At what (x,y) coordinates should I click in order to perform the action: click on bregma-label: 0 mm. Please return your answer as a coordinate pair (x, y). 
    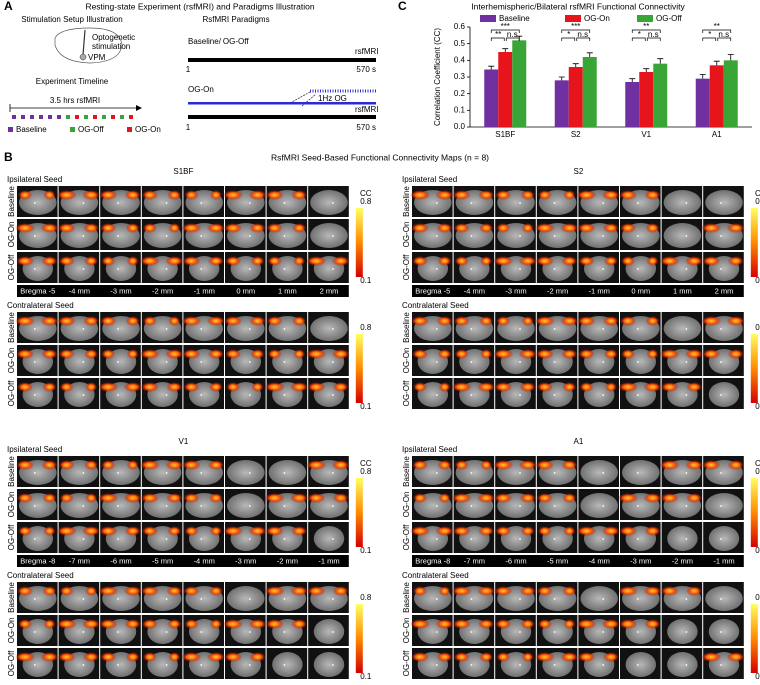
    Looking at the image, I should click on (245, 290).